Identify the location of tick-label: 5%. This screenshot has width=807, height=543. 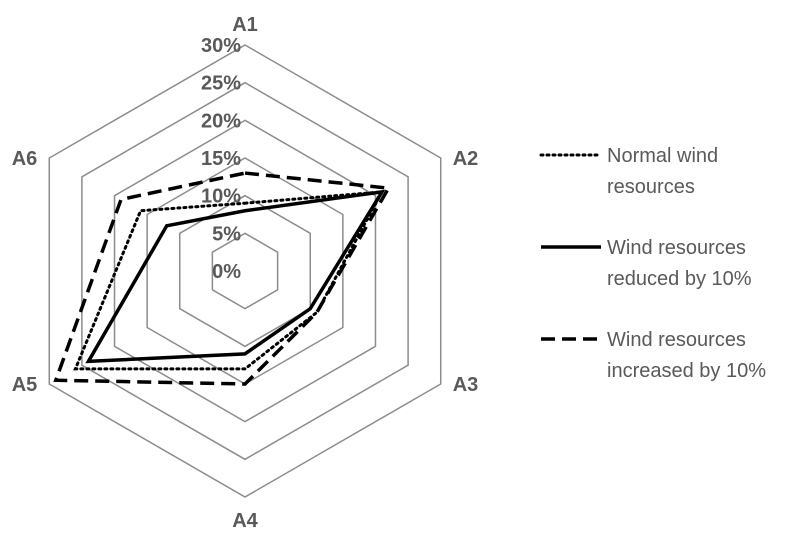
(226, 234).